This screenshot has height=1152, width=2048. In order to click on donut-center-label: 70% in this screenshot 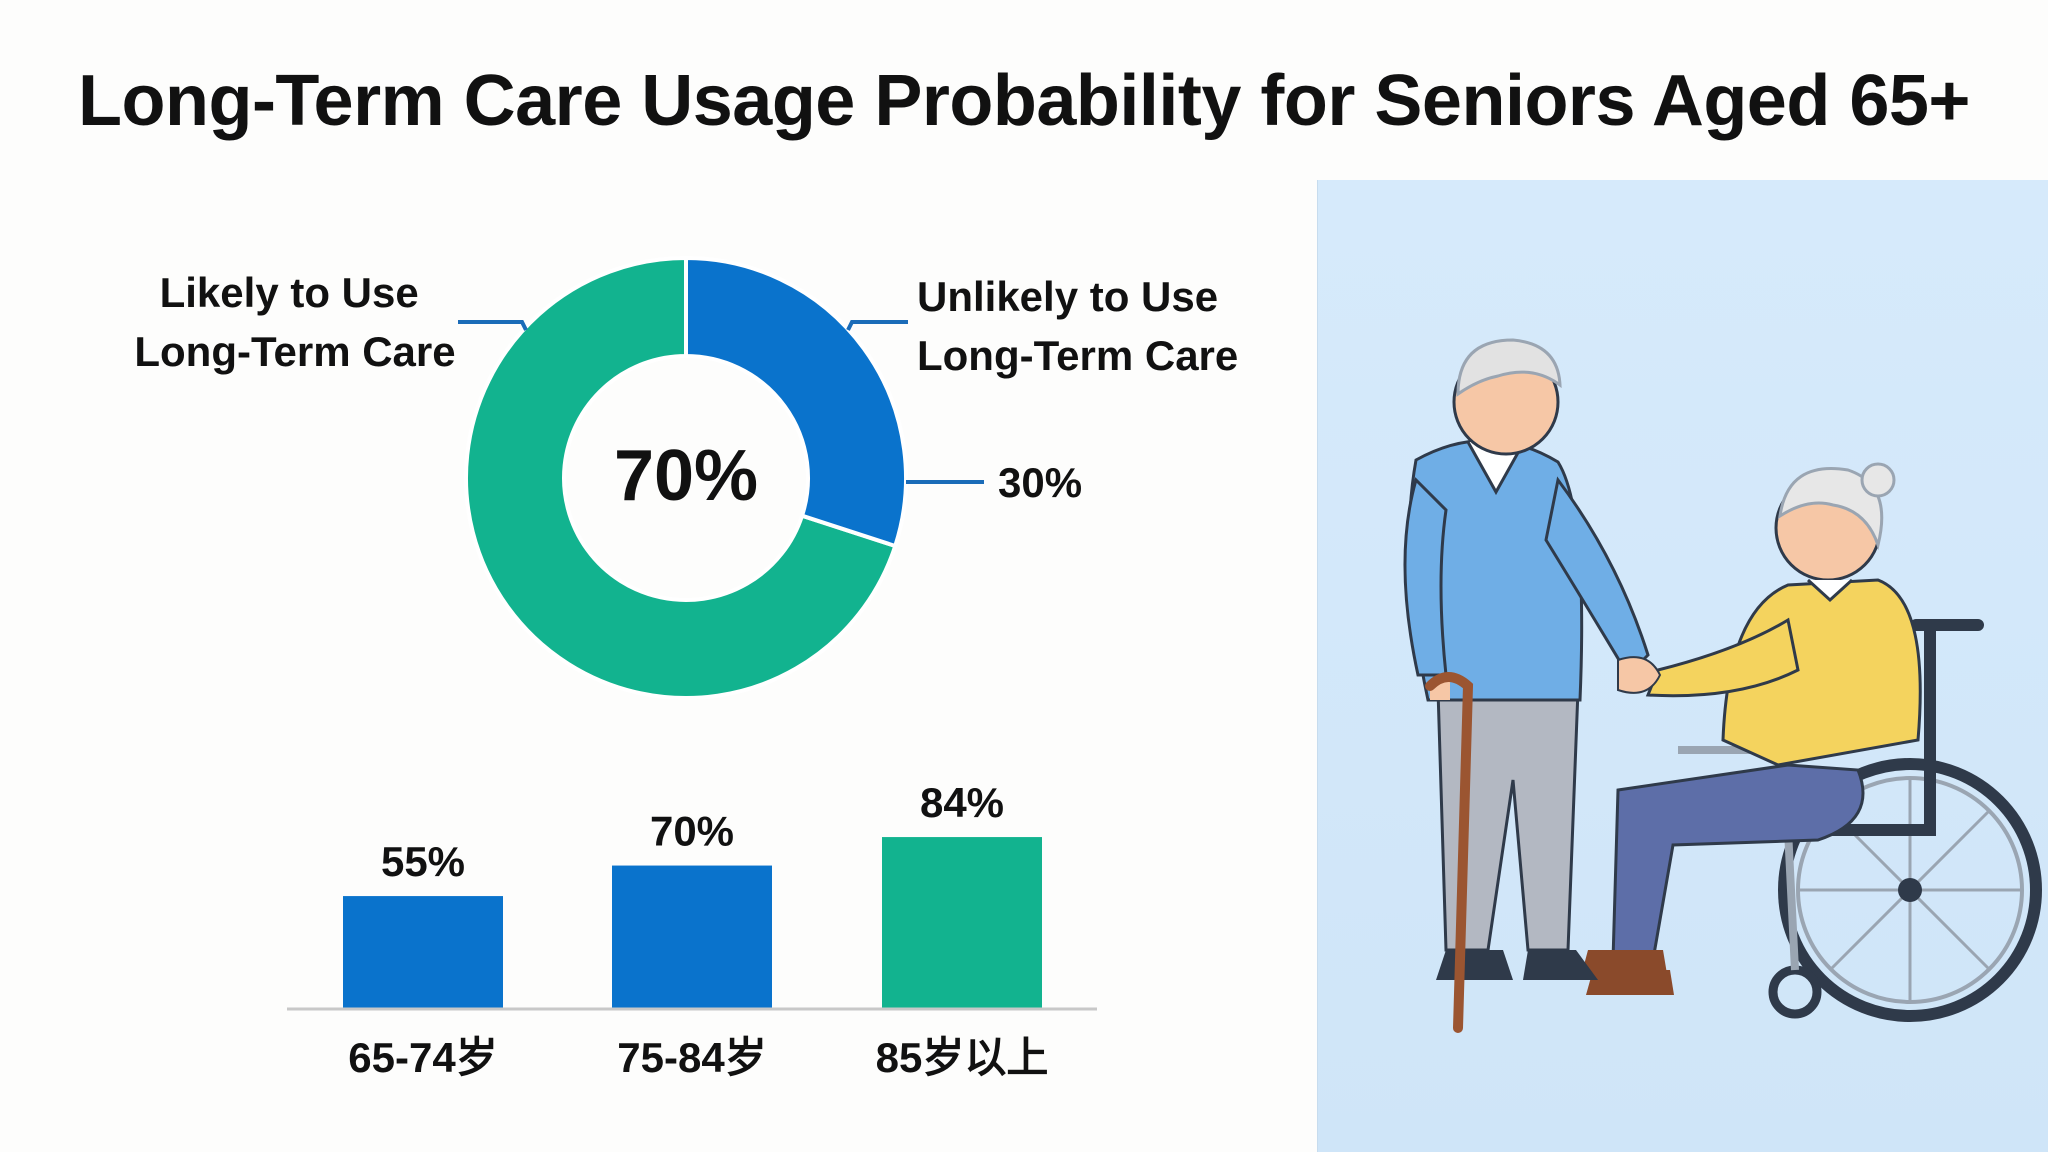, I will do `click(686, 476)`.